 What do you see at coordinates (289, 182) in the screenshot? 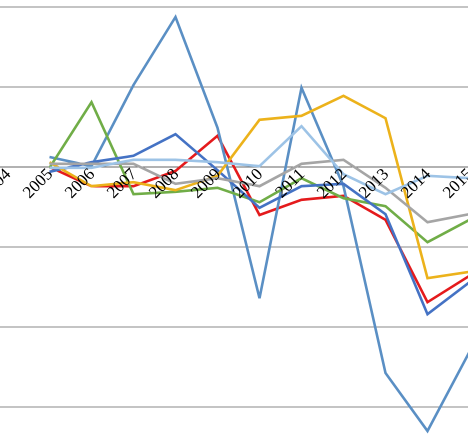
I see `x-tick-label: 2011` at bounding box center [289, 182].